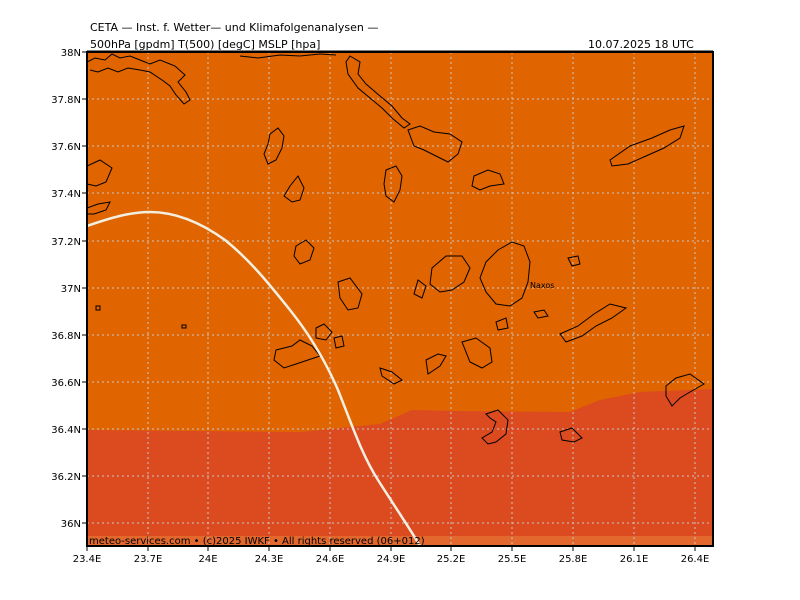 This screenshot has width=800, height=600. Describe the element at coordinates (87, 559) in the screenshot. I see `x-tick-label: 23.4E` at that location.